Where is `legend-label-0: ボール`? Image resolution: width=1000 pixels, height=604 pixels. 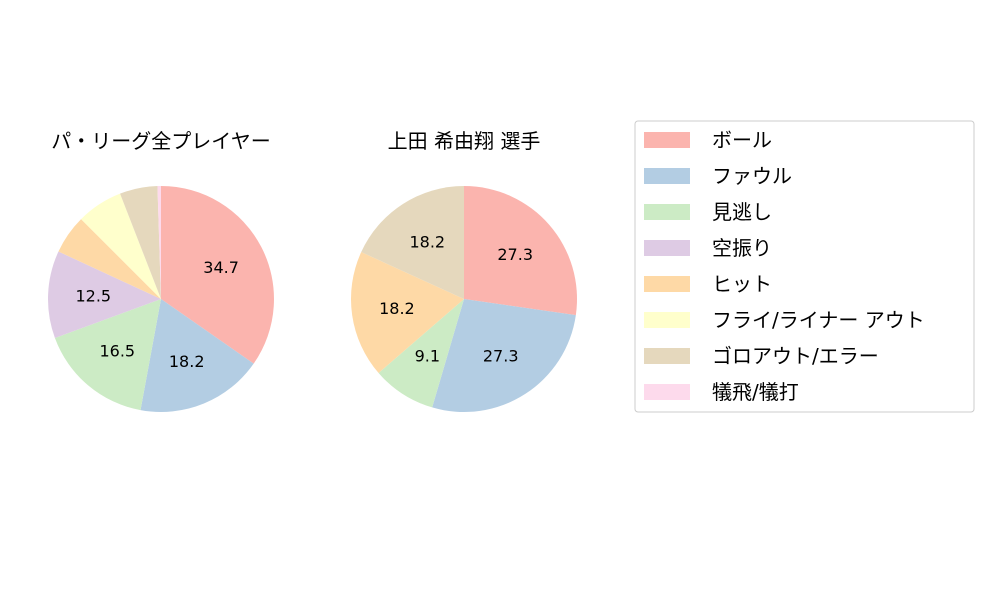
legend-label-0: ボール is located at coordinates (742, 140).